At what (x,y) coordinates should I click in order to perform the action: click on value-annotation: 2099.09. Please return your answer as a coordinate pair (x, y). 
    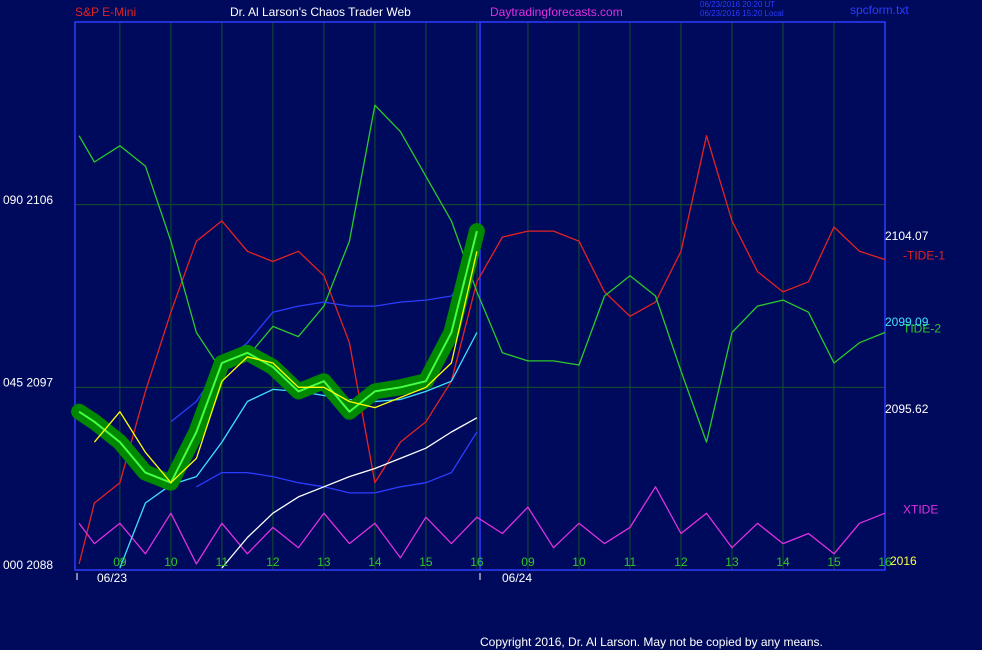
    Looking at the image, I should click on (907, 322).